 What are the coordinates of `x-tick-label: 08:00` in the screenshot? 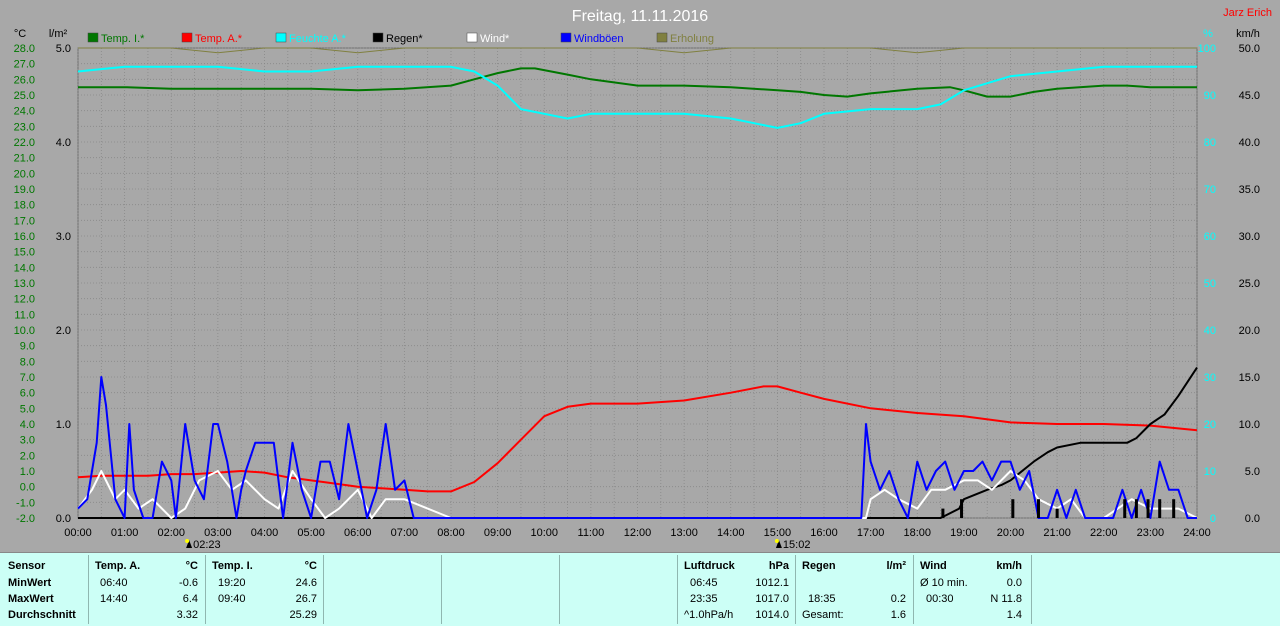 It's located at (451, 533).